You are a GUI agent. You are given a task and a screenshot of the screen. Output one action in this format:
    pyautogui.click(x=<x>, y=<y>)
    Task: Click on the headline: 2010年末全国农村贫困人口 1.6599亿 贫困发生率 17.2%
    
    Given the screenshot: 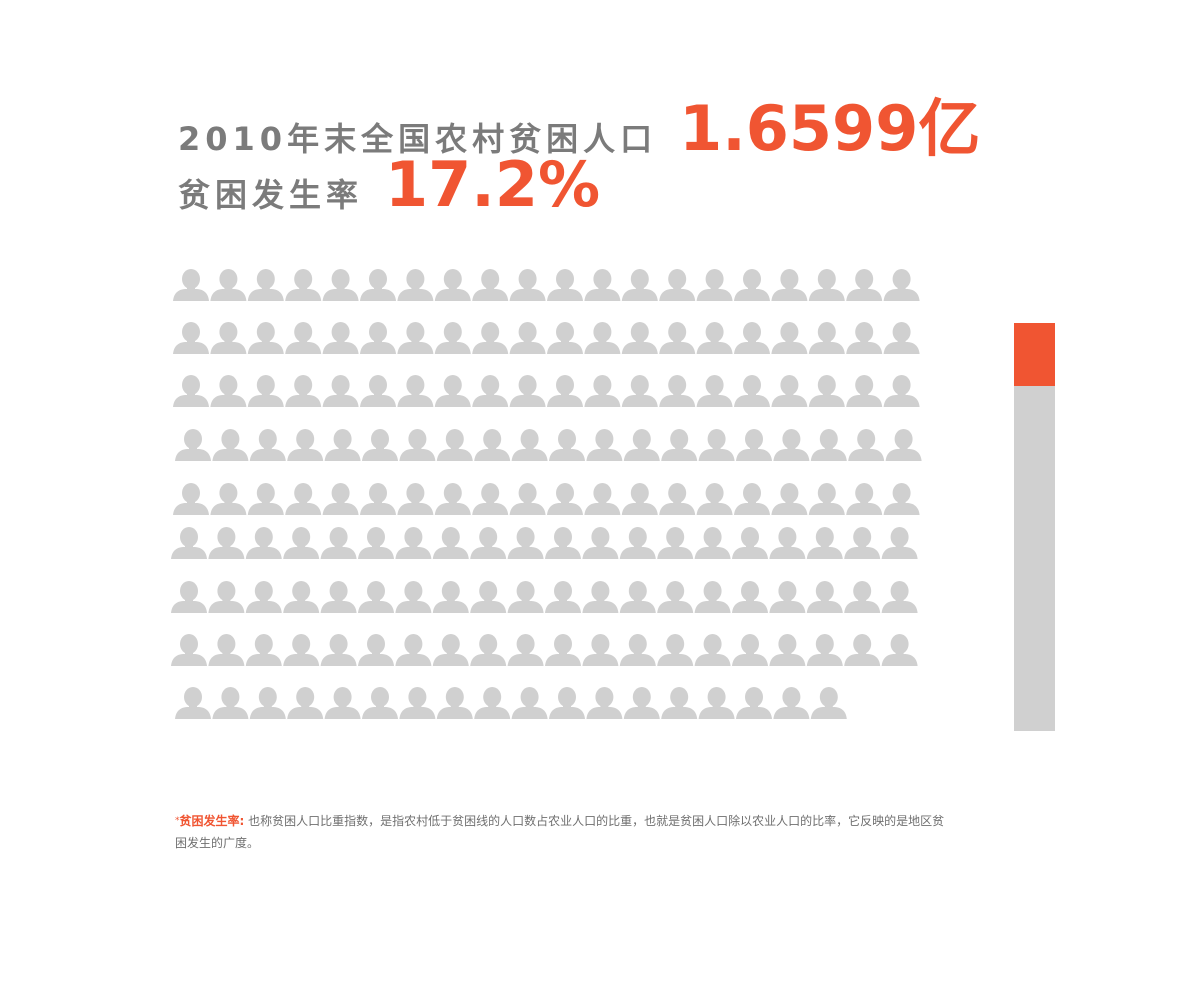 What is the action you would take?
    pyautogui.click(x=579, y=149)
    